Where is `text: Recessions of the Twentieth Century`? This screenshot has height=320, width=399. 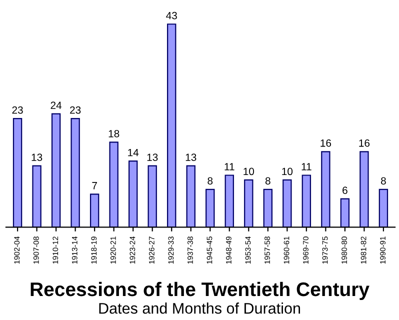 text: Recessions of the Twentieth Century is located at coordinates (200, 291).